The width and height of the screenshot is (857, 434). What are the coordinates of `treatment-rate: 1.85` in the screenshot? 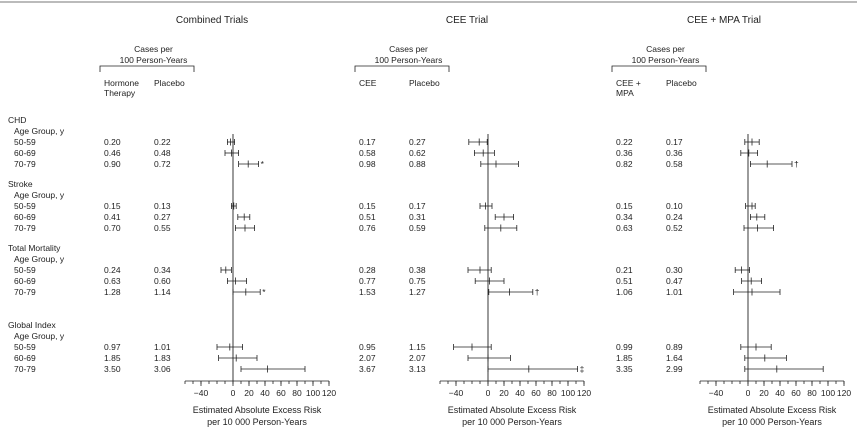 It's located at (624, 358).